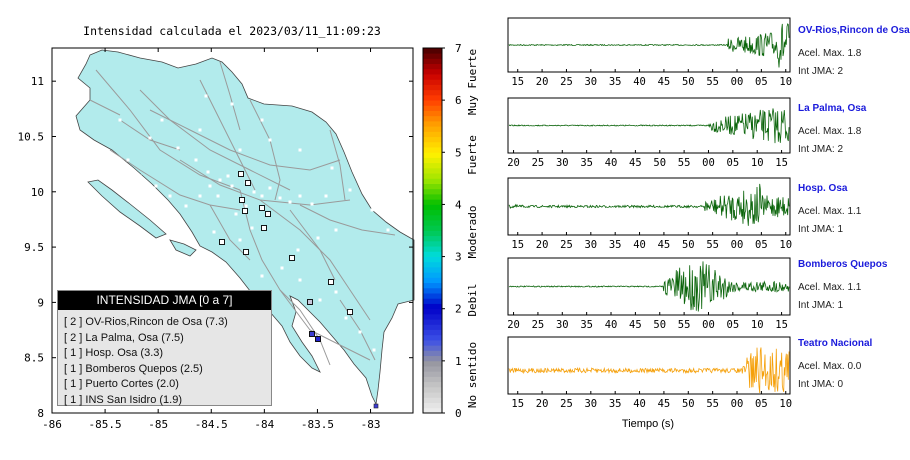  I want to click on colorbar-frame, so click(432, 230).